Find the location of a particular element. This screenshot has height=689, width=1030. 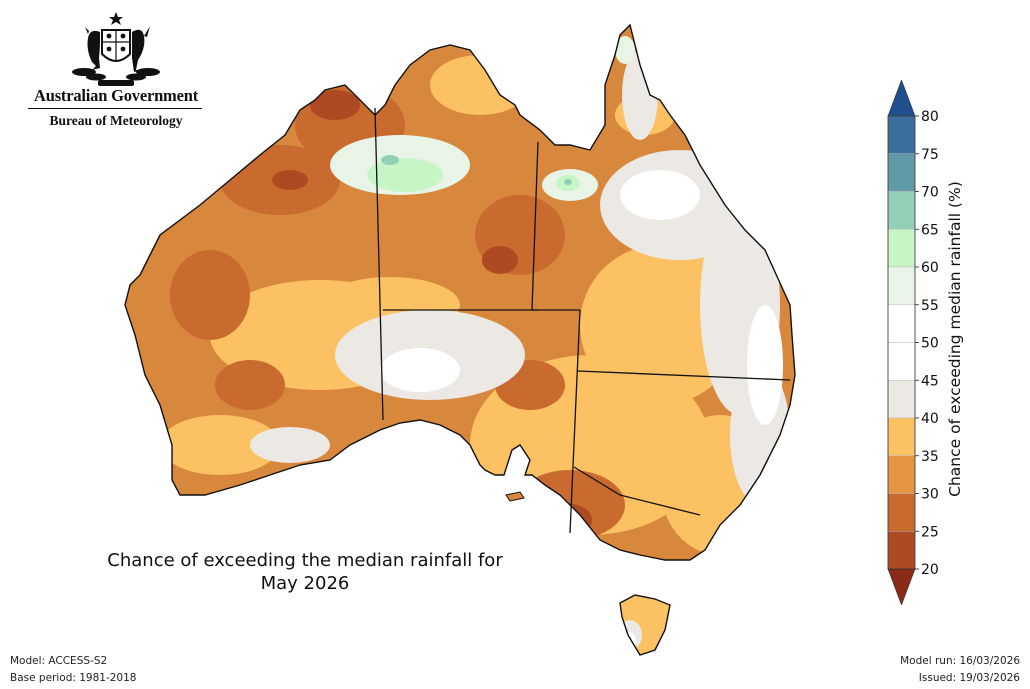

government-name: Australian Government is located at coordinates (116, 95).